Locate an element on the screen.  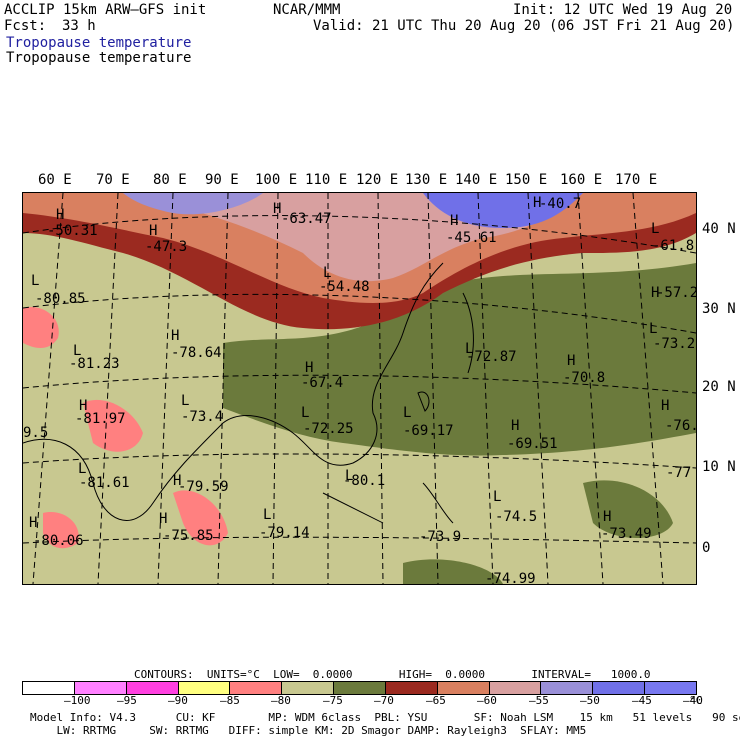
field-title-1: Tropopause temperature is located at coordinates (99, 43).